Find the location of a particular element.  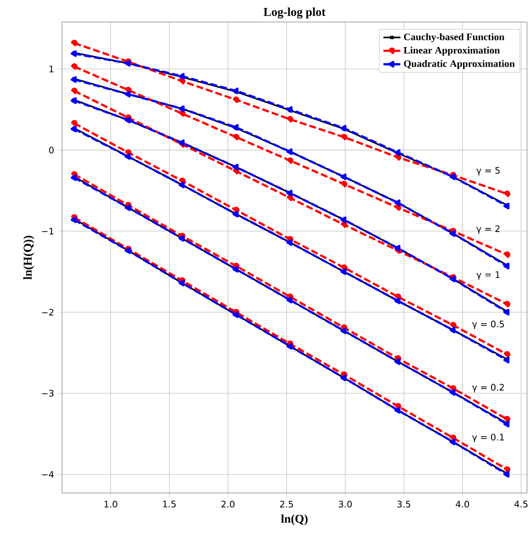

annotation: γ = 0.1 is located at coordinates (488, 438).